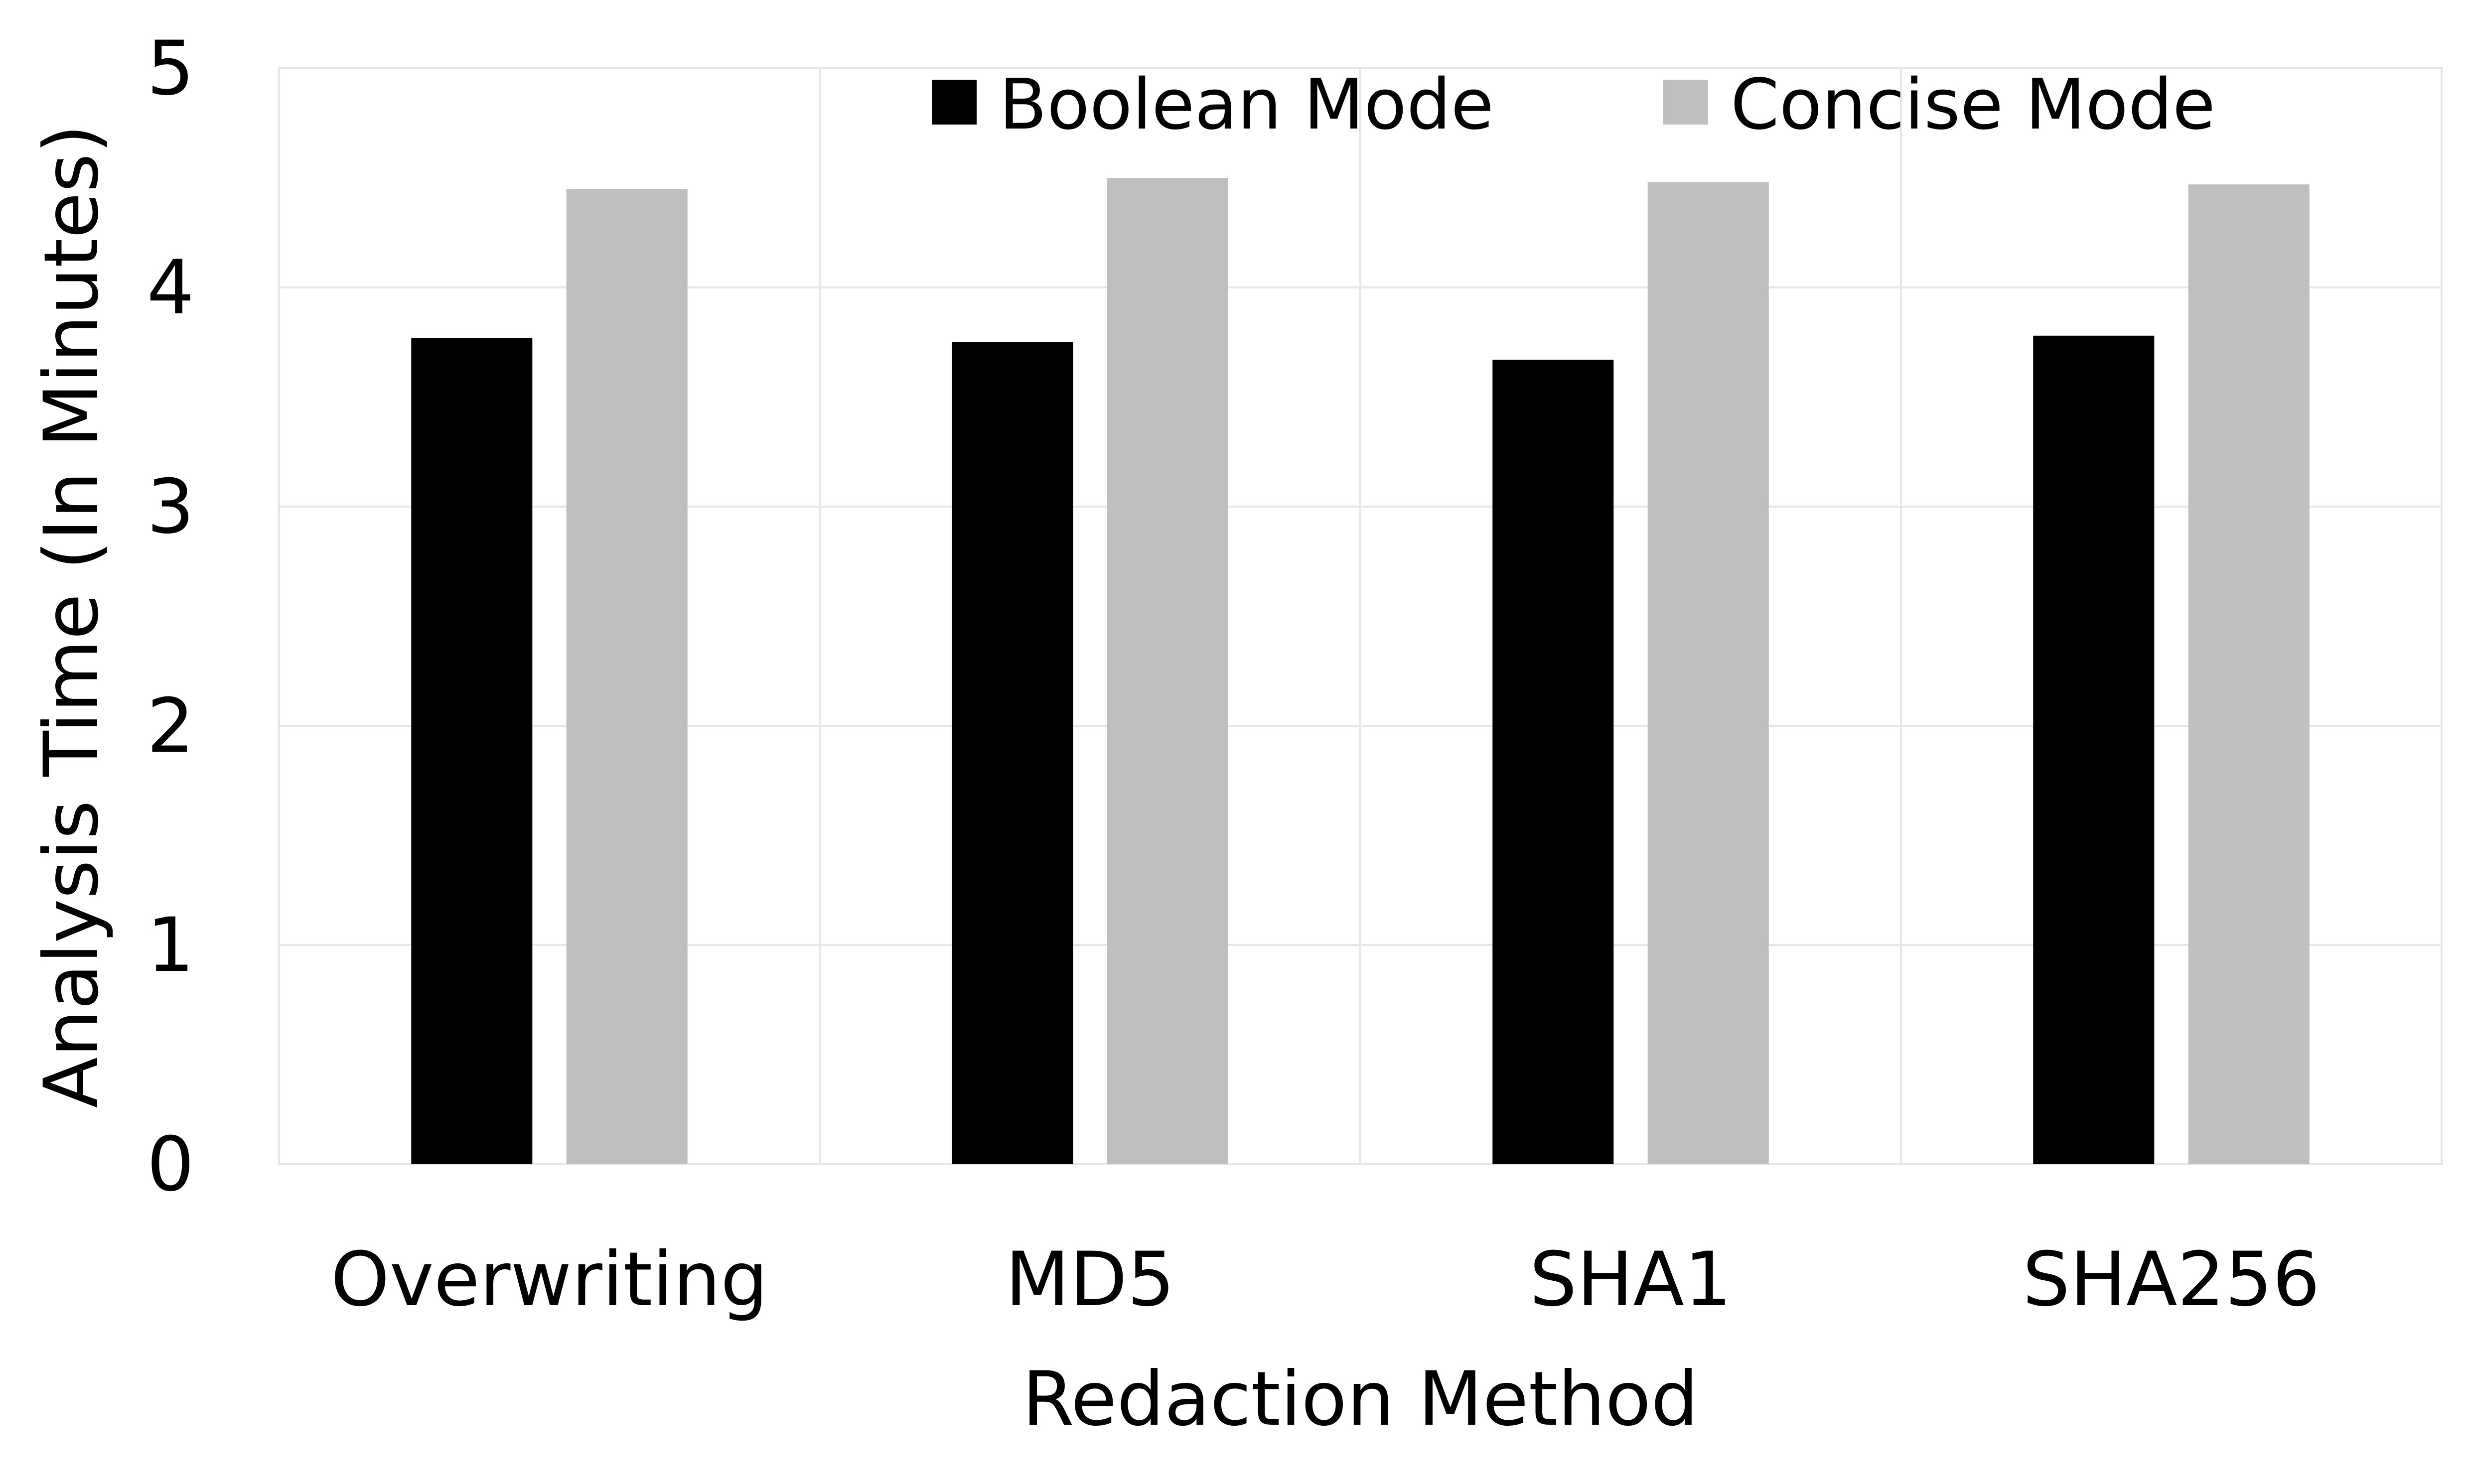  Describe the element at coordinates (170, 726) in the screenshot. I see `y-tick-label: 2` at that location.